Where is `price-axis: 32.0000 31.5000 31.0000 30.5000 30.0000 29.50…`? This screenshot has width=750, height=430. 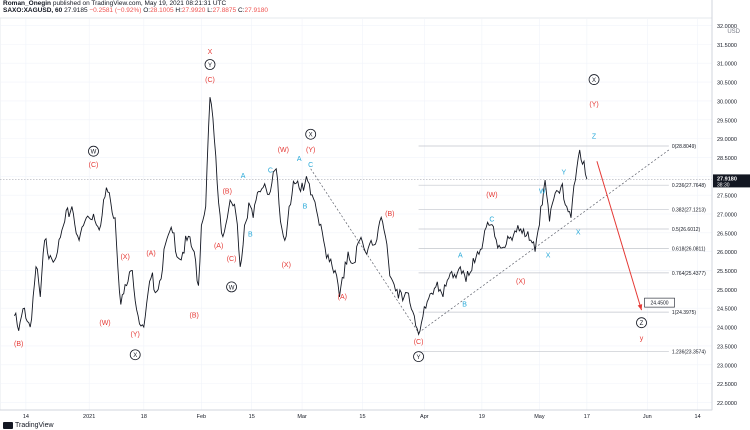
price-axis: 32.0000 31.5000 31.0000 30.5000 30.0000 29.50… is located at coordinates (730, 205).